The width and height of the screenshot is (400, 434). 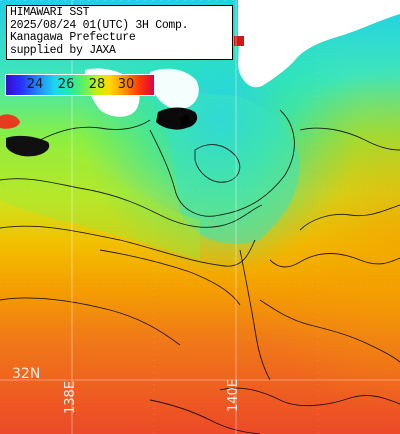 What do you see at coordinates (225, 167) in the screenshot?
I see `cool-tongue` at bounding box center [225, 167].